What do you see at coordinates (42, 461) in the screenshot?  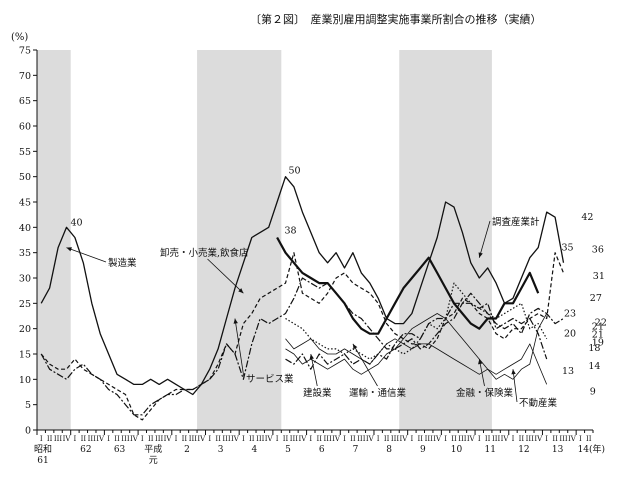 I see `year-label: 61` at bounding box center [42, 461].